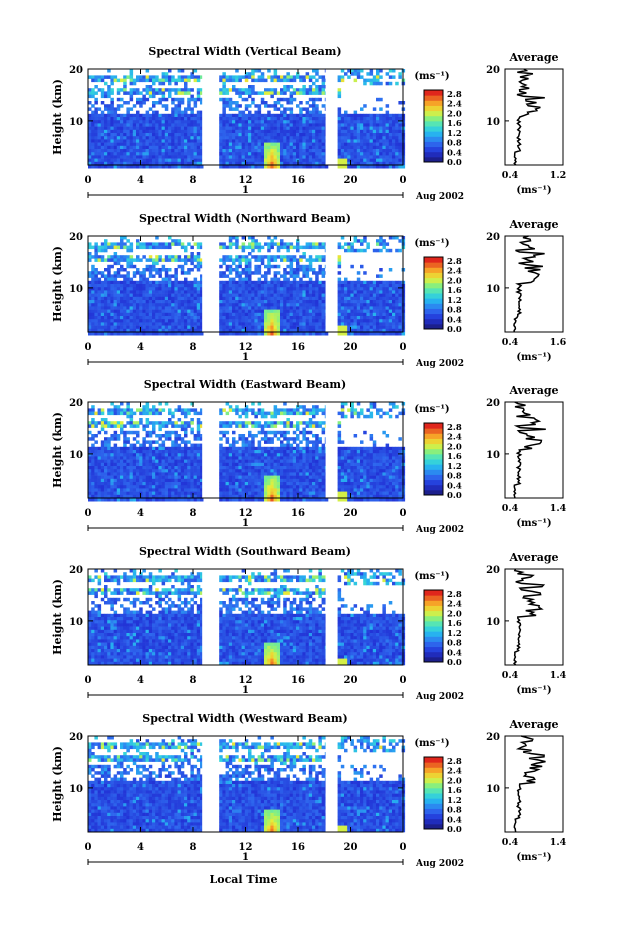 This screenshot has height=933, width=622. Describe the element at coordinates (454, 634) in the screenshot. I see `colorbar-tick-label: 1.2` at that location.